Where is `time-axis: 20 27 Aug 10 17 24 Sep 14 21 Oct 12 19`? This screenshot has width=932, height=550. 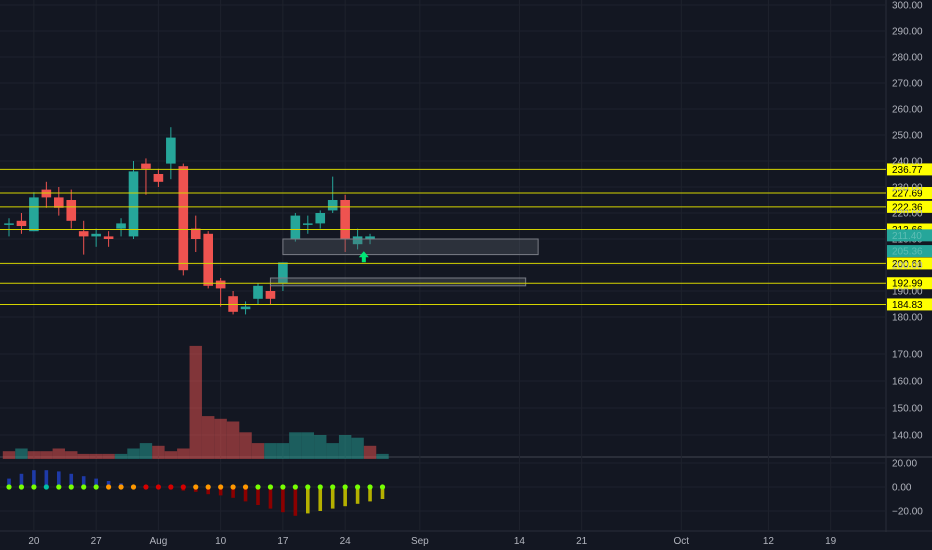
time-axis: 20 27 Aug 10 17 24 Sep 14 21 Oct 12 19 is located at coordinates (432, 541).